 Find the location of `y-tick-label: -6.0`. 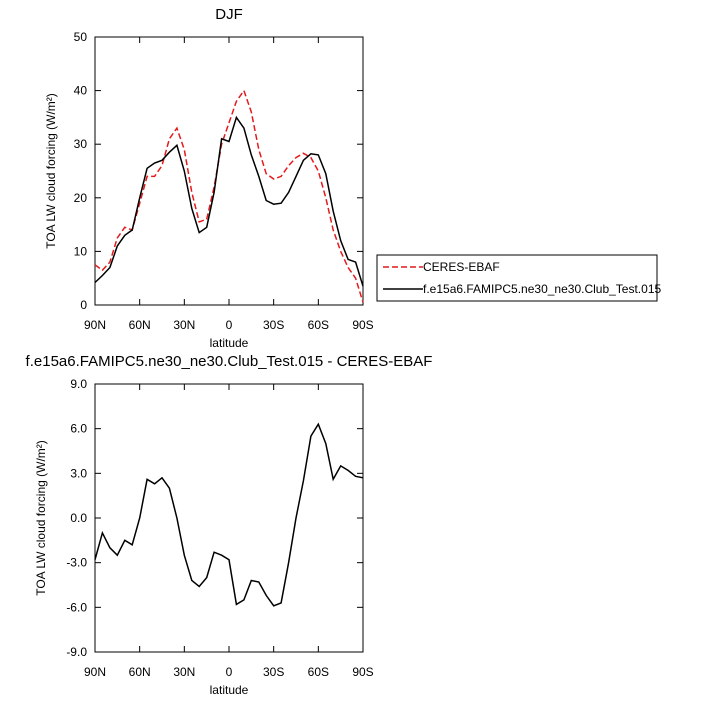

y-tick-label: -6.0 is located at coordinates (76, 607).